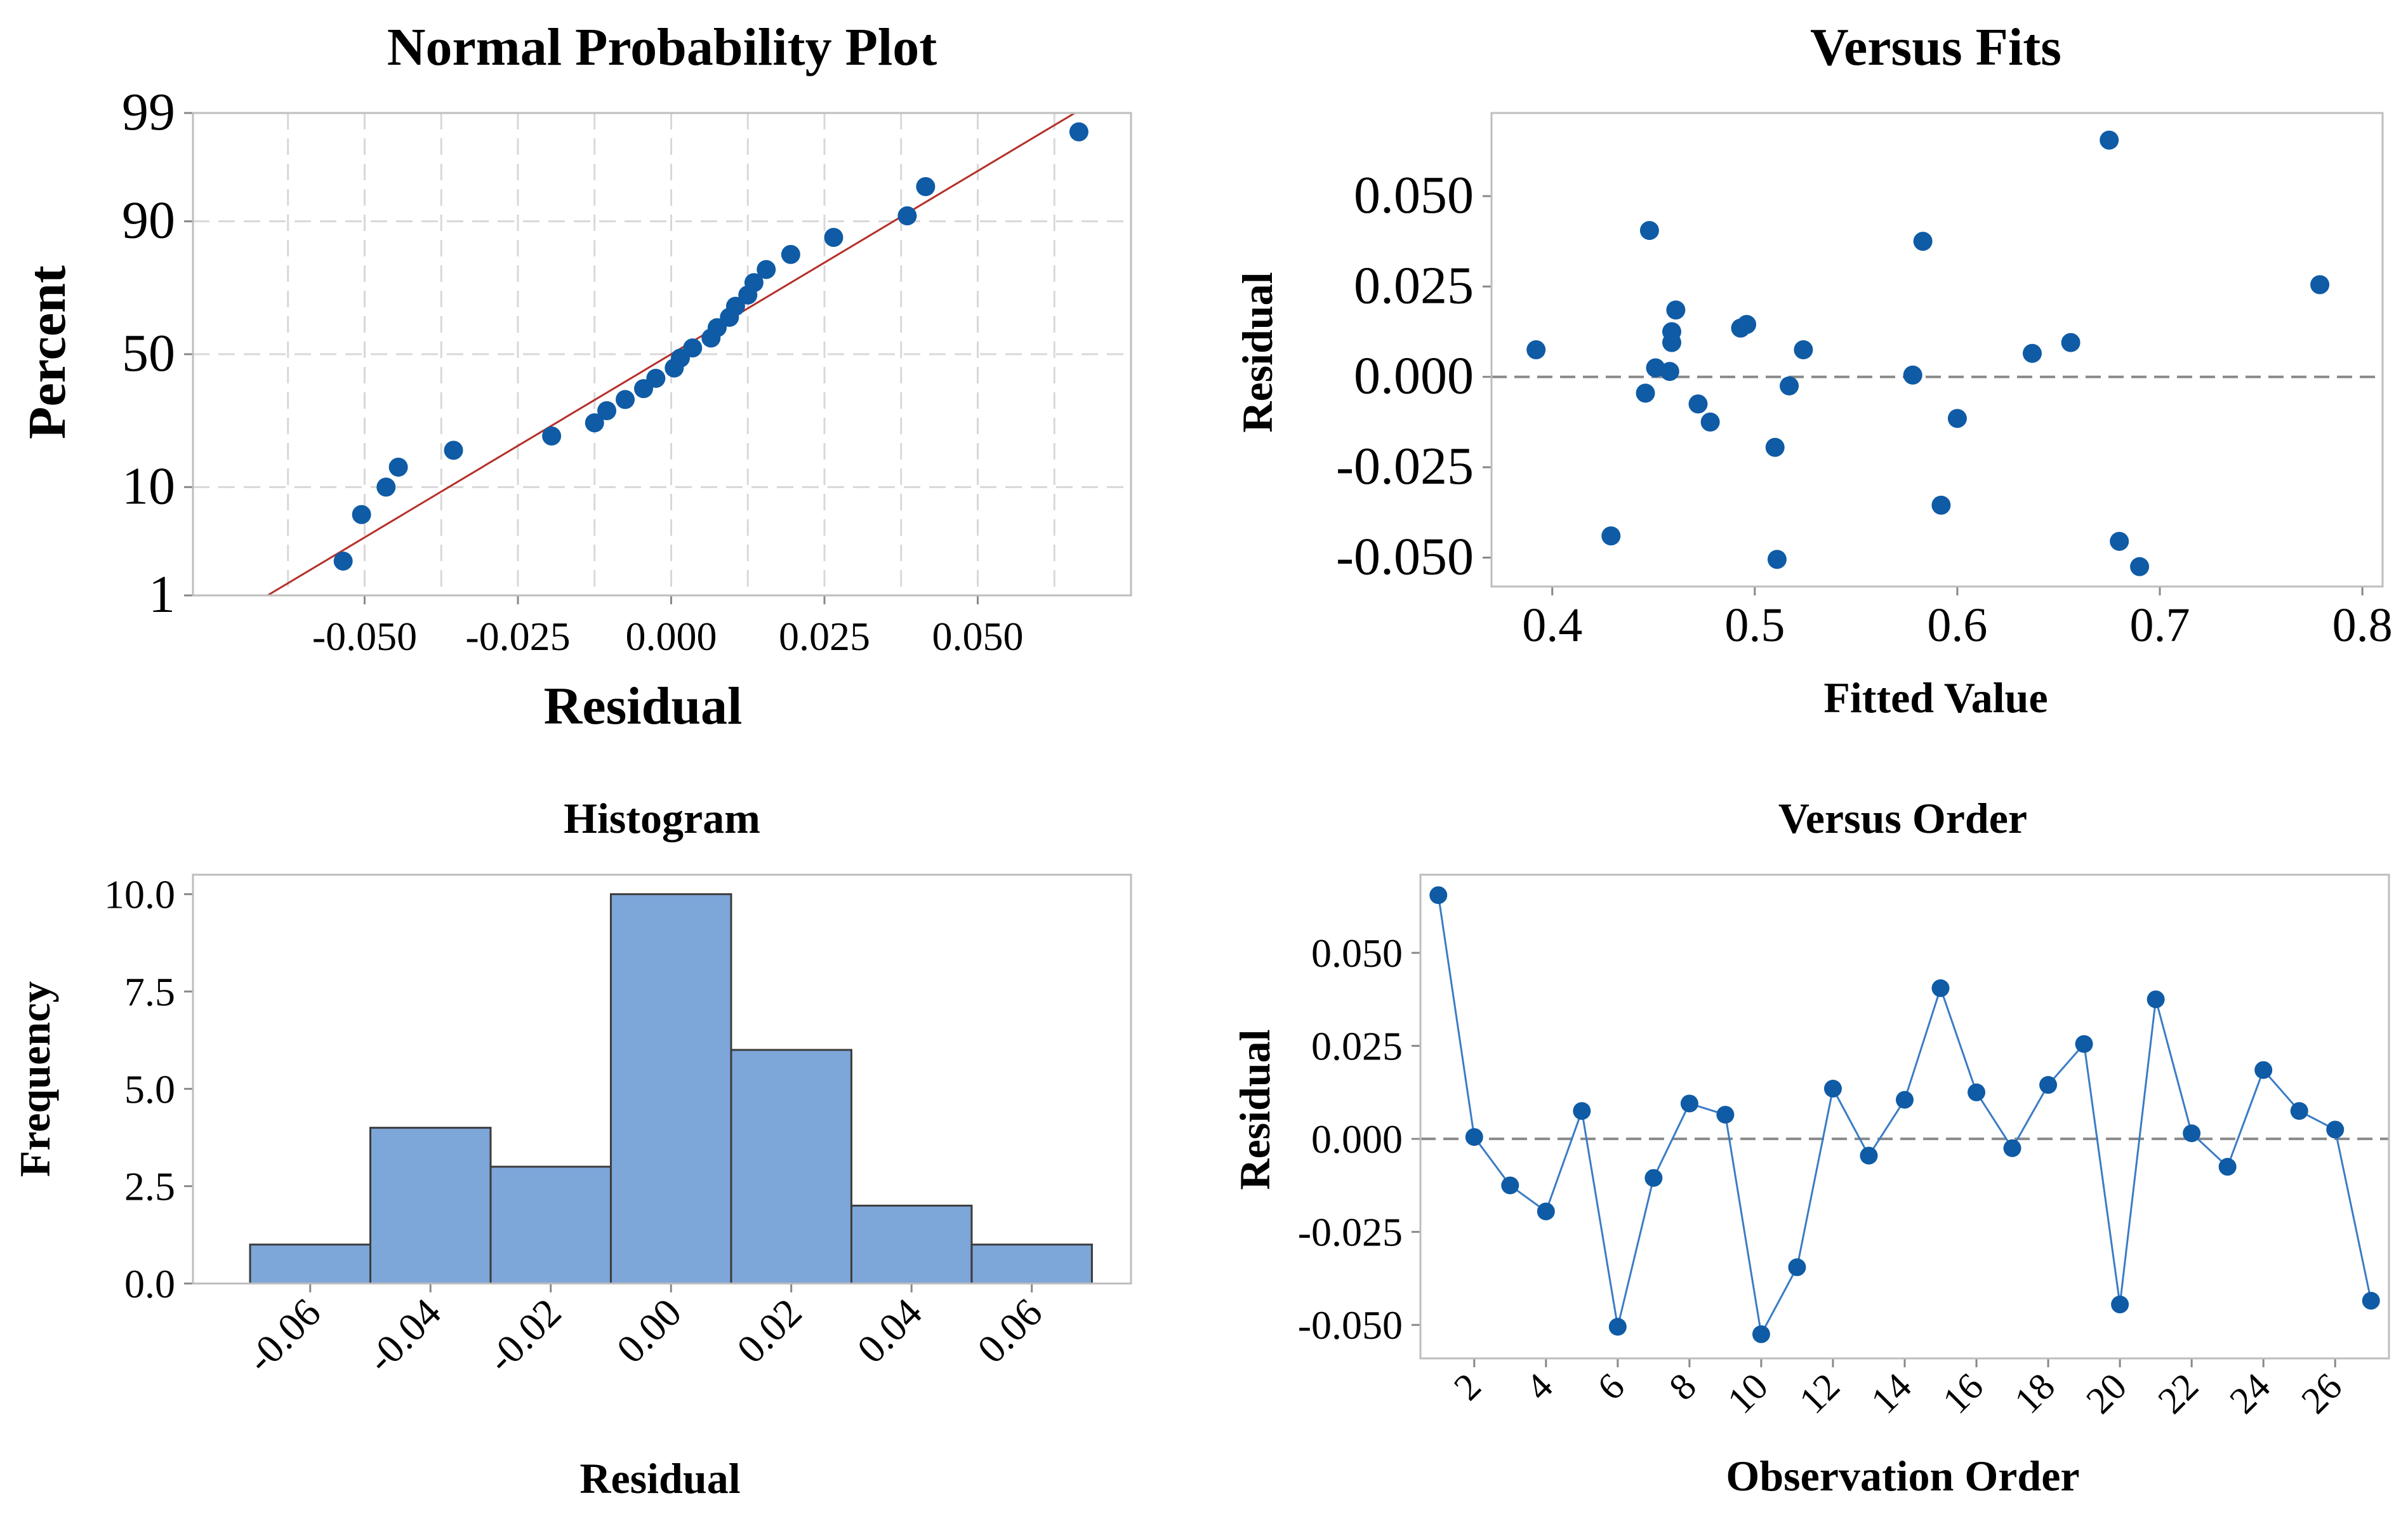 The height and width of the screenshot is (1519, 2408). I want to click on fits-x-tick-label: 0.4, so click(1552, 625).